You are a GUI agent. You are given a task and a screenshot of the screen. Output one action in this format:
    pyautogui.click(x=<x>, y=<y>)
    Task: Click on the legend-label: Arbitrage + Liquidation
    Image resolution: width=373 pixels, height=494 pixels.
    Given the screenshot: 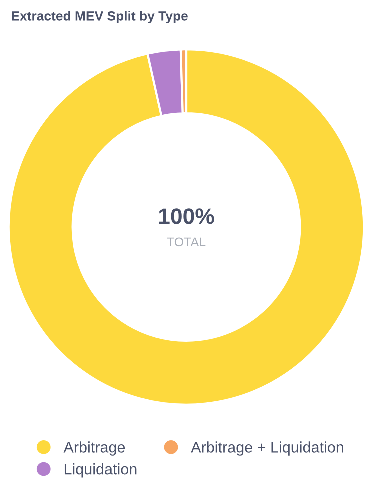 What is the action you would take?
    pyautogui.click(x=267, y=449)
    